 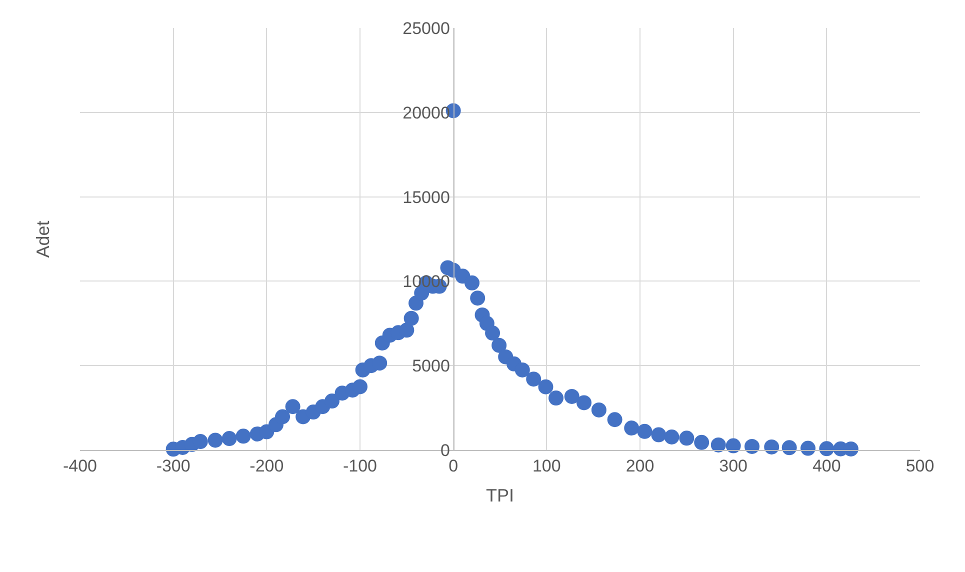 I want to click on x-tick-label: -100, so click(x=360, y=466).